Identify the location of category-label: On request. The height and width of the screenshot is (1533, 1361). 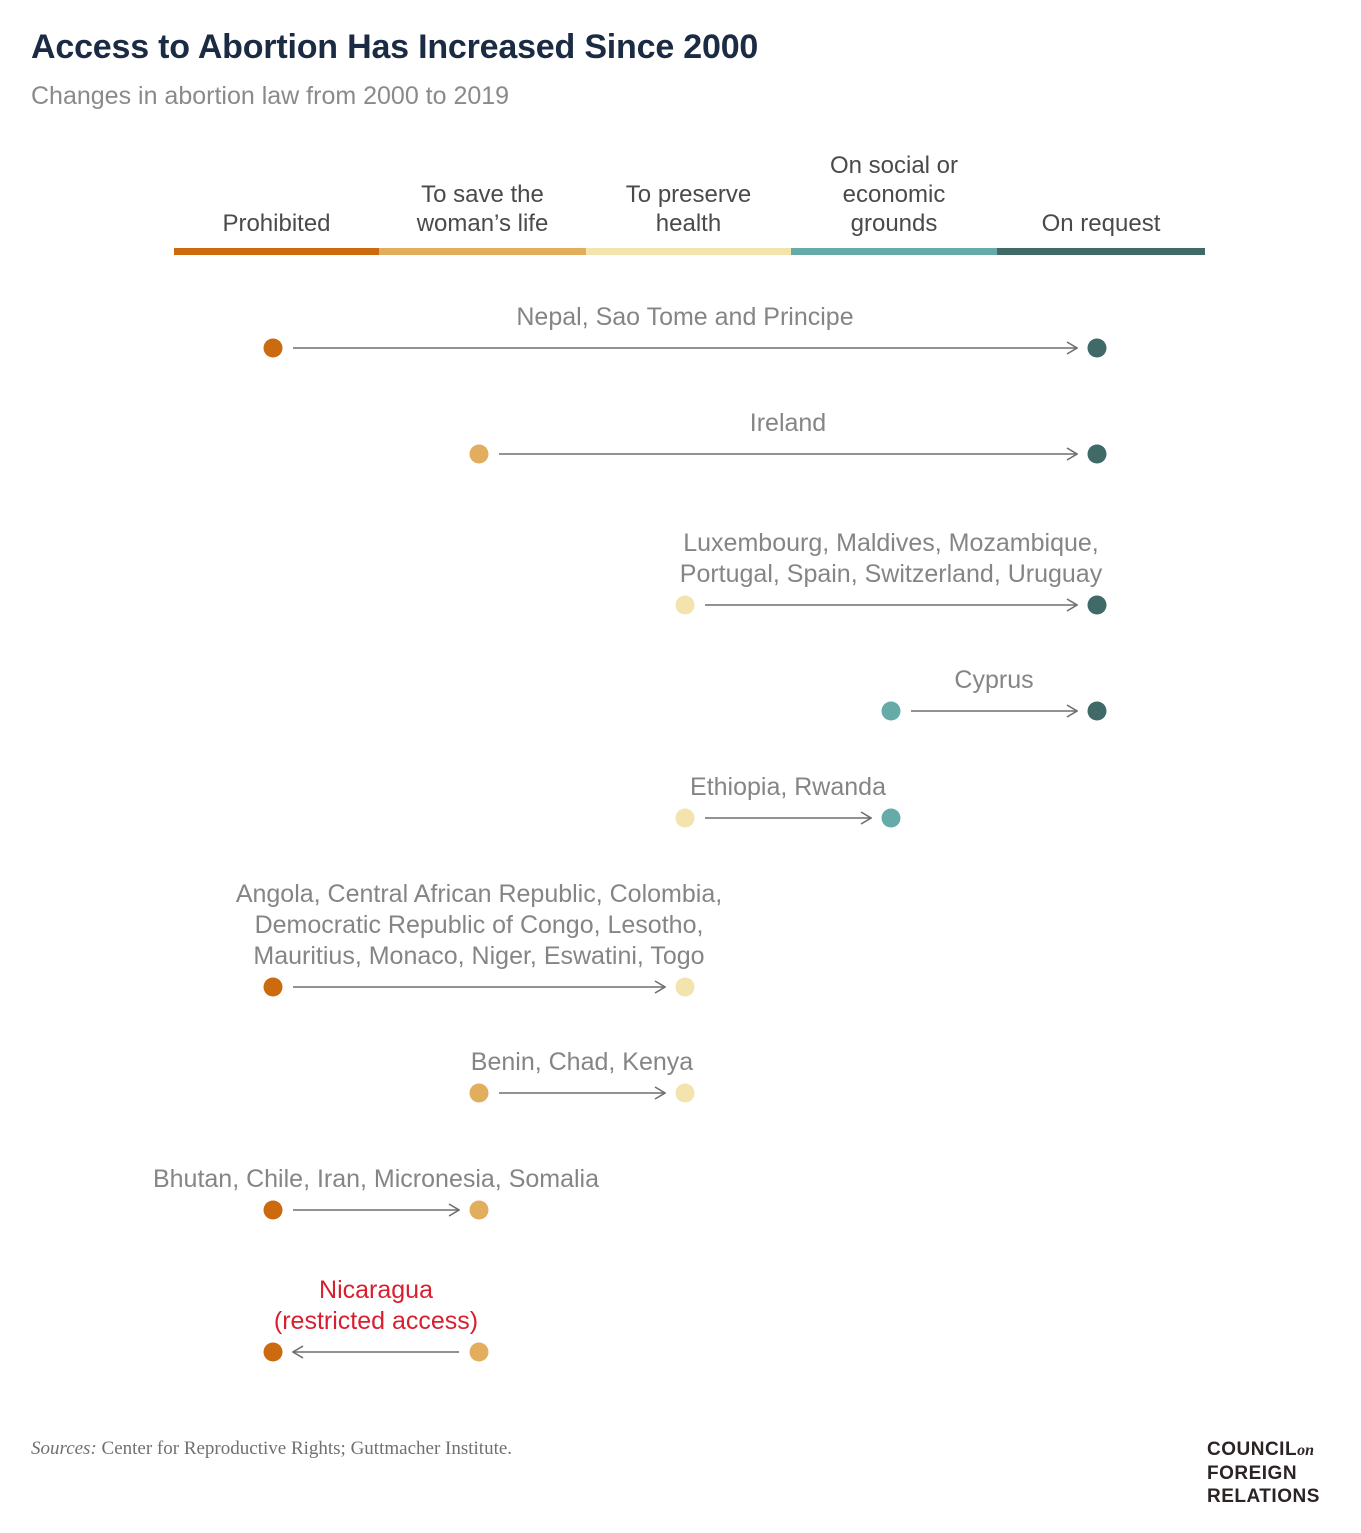
(1101, 223).